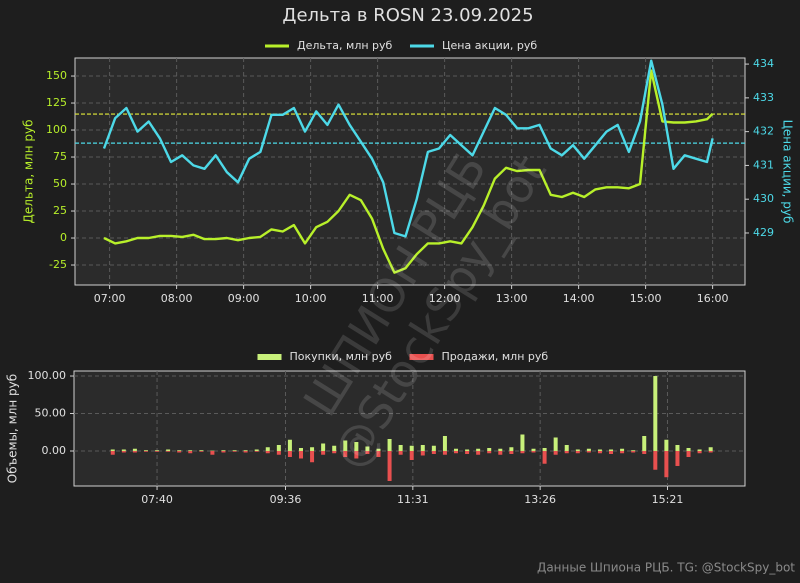  What do you see at coordinates (58, 264) in the screenshot?
I see `y-tick-label: -25` at bounding box center [58, 264].